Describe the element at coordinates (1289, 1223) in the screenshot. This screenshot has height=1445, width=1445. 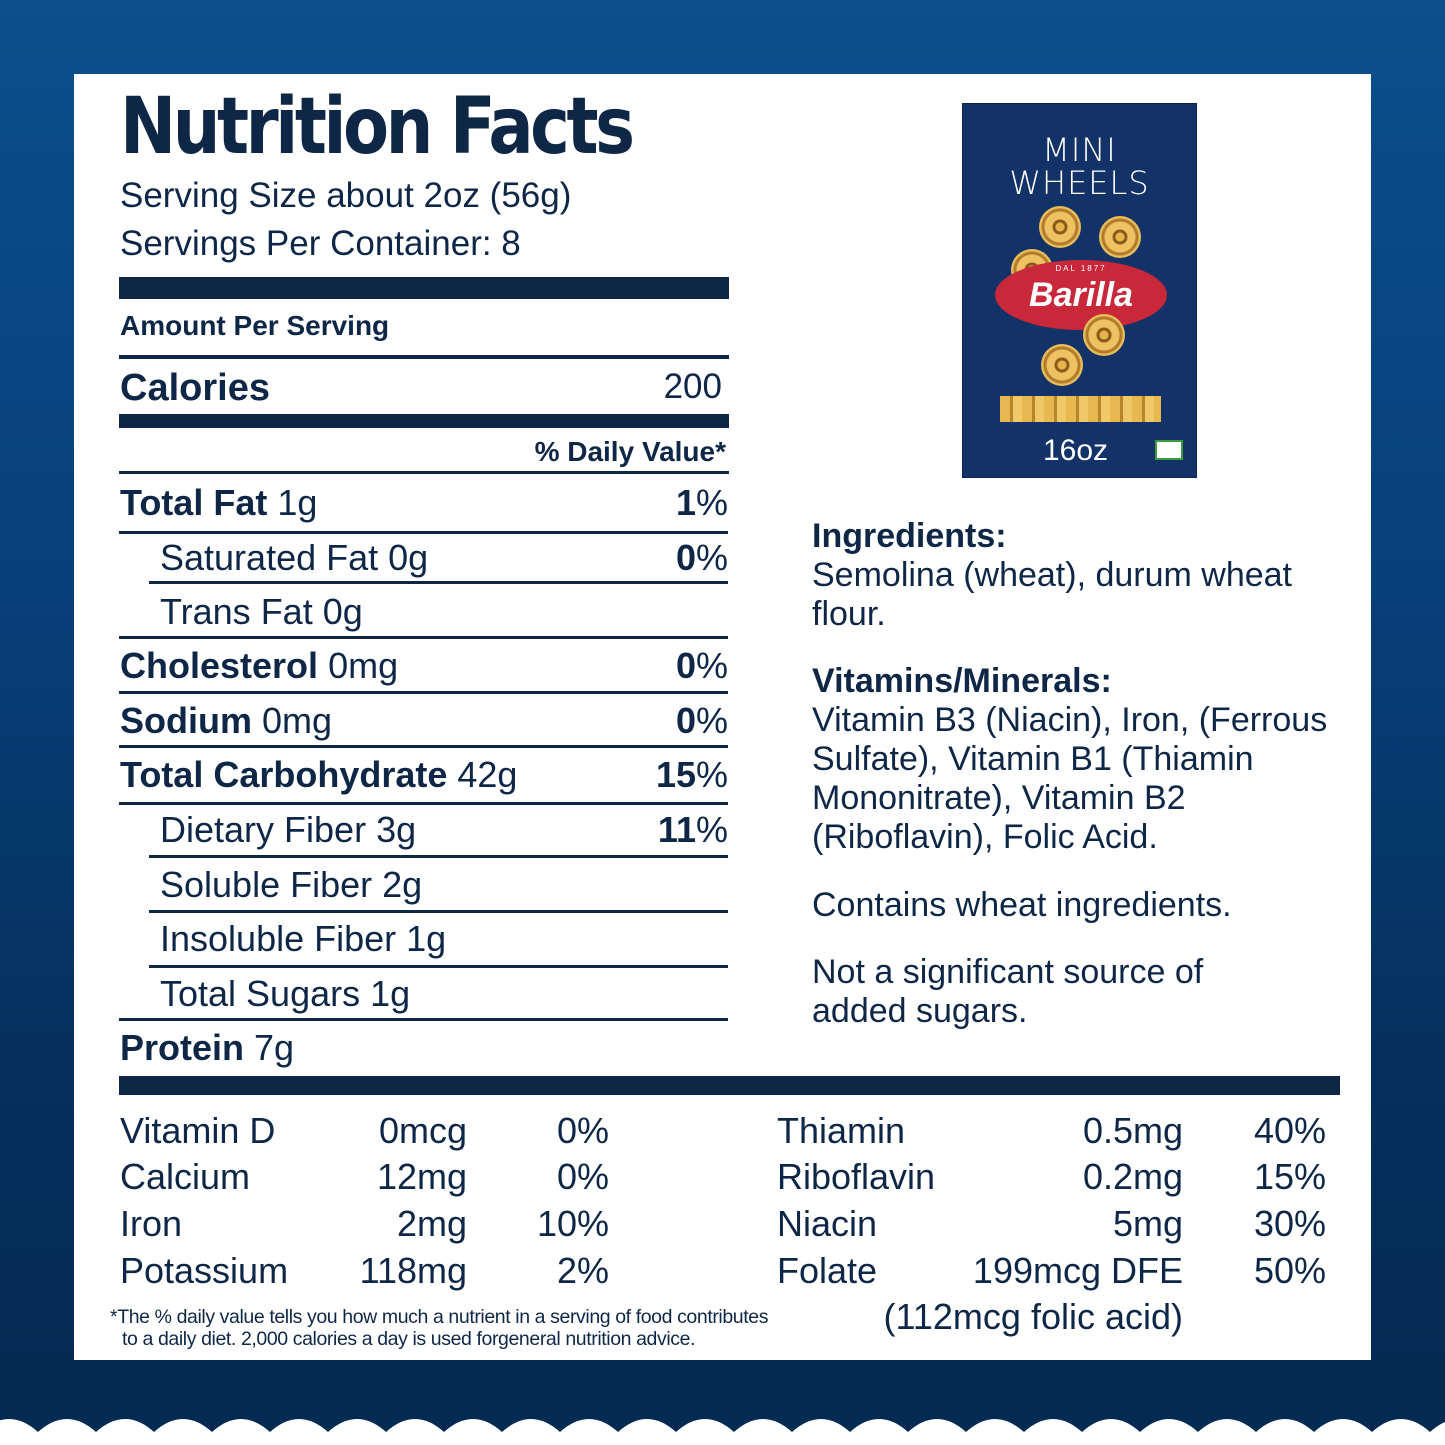
I see `vitamin-dv: 30%` at that location.